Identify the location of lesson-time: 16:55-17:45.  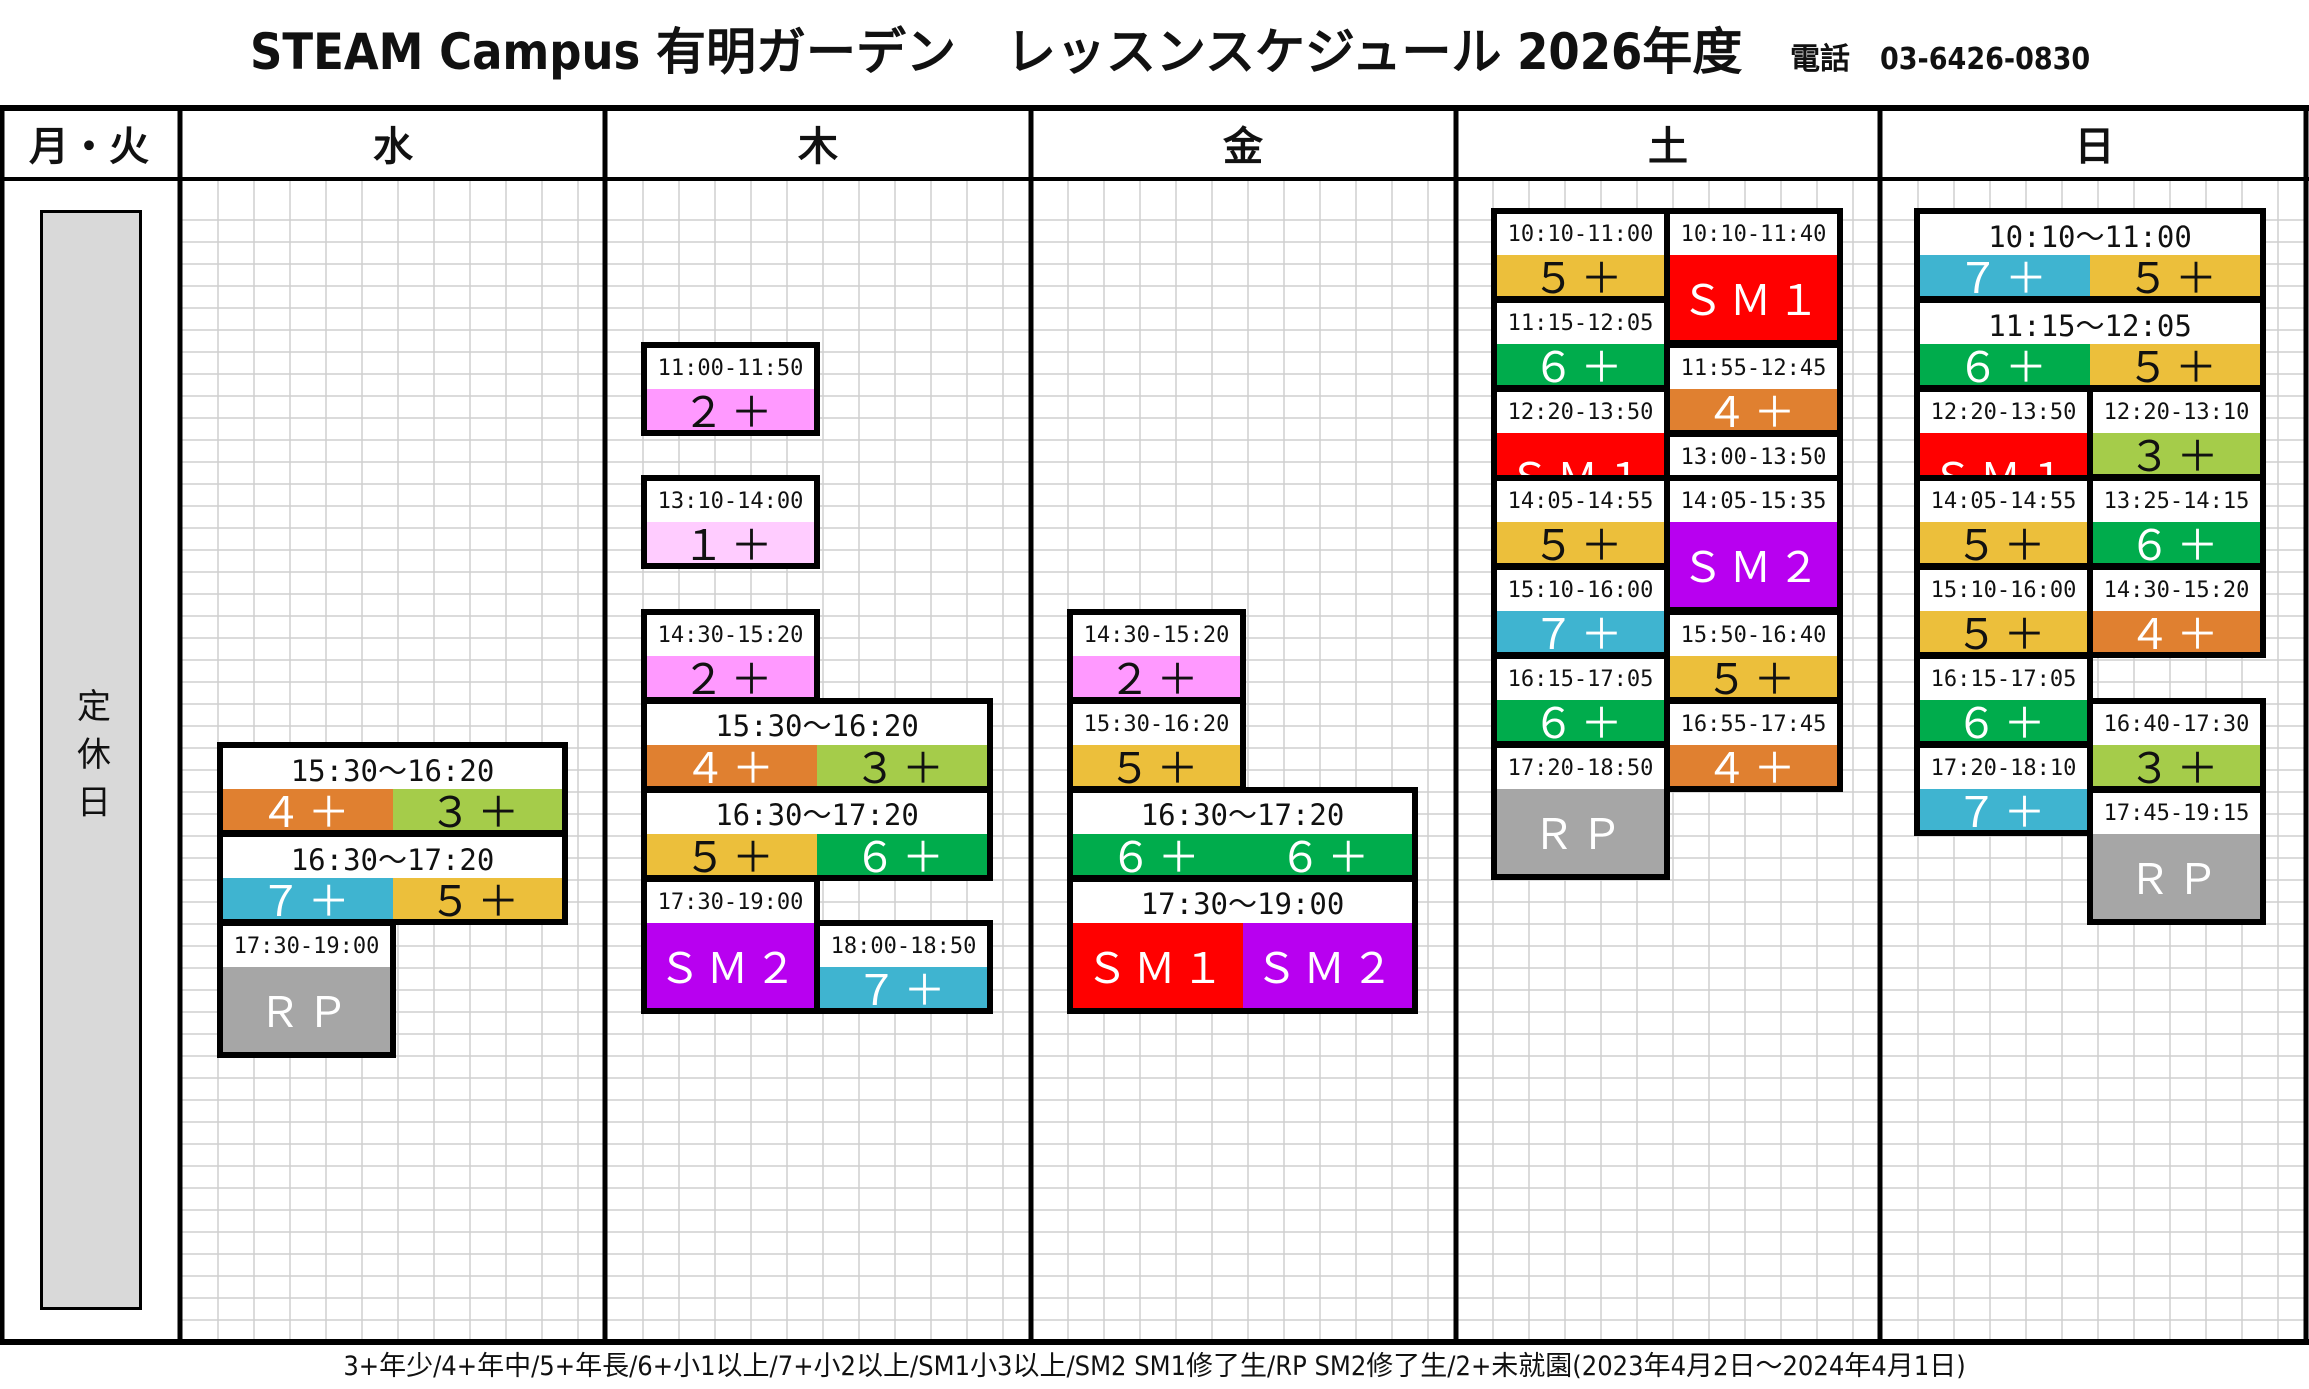
(1753, 724).